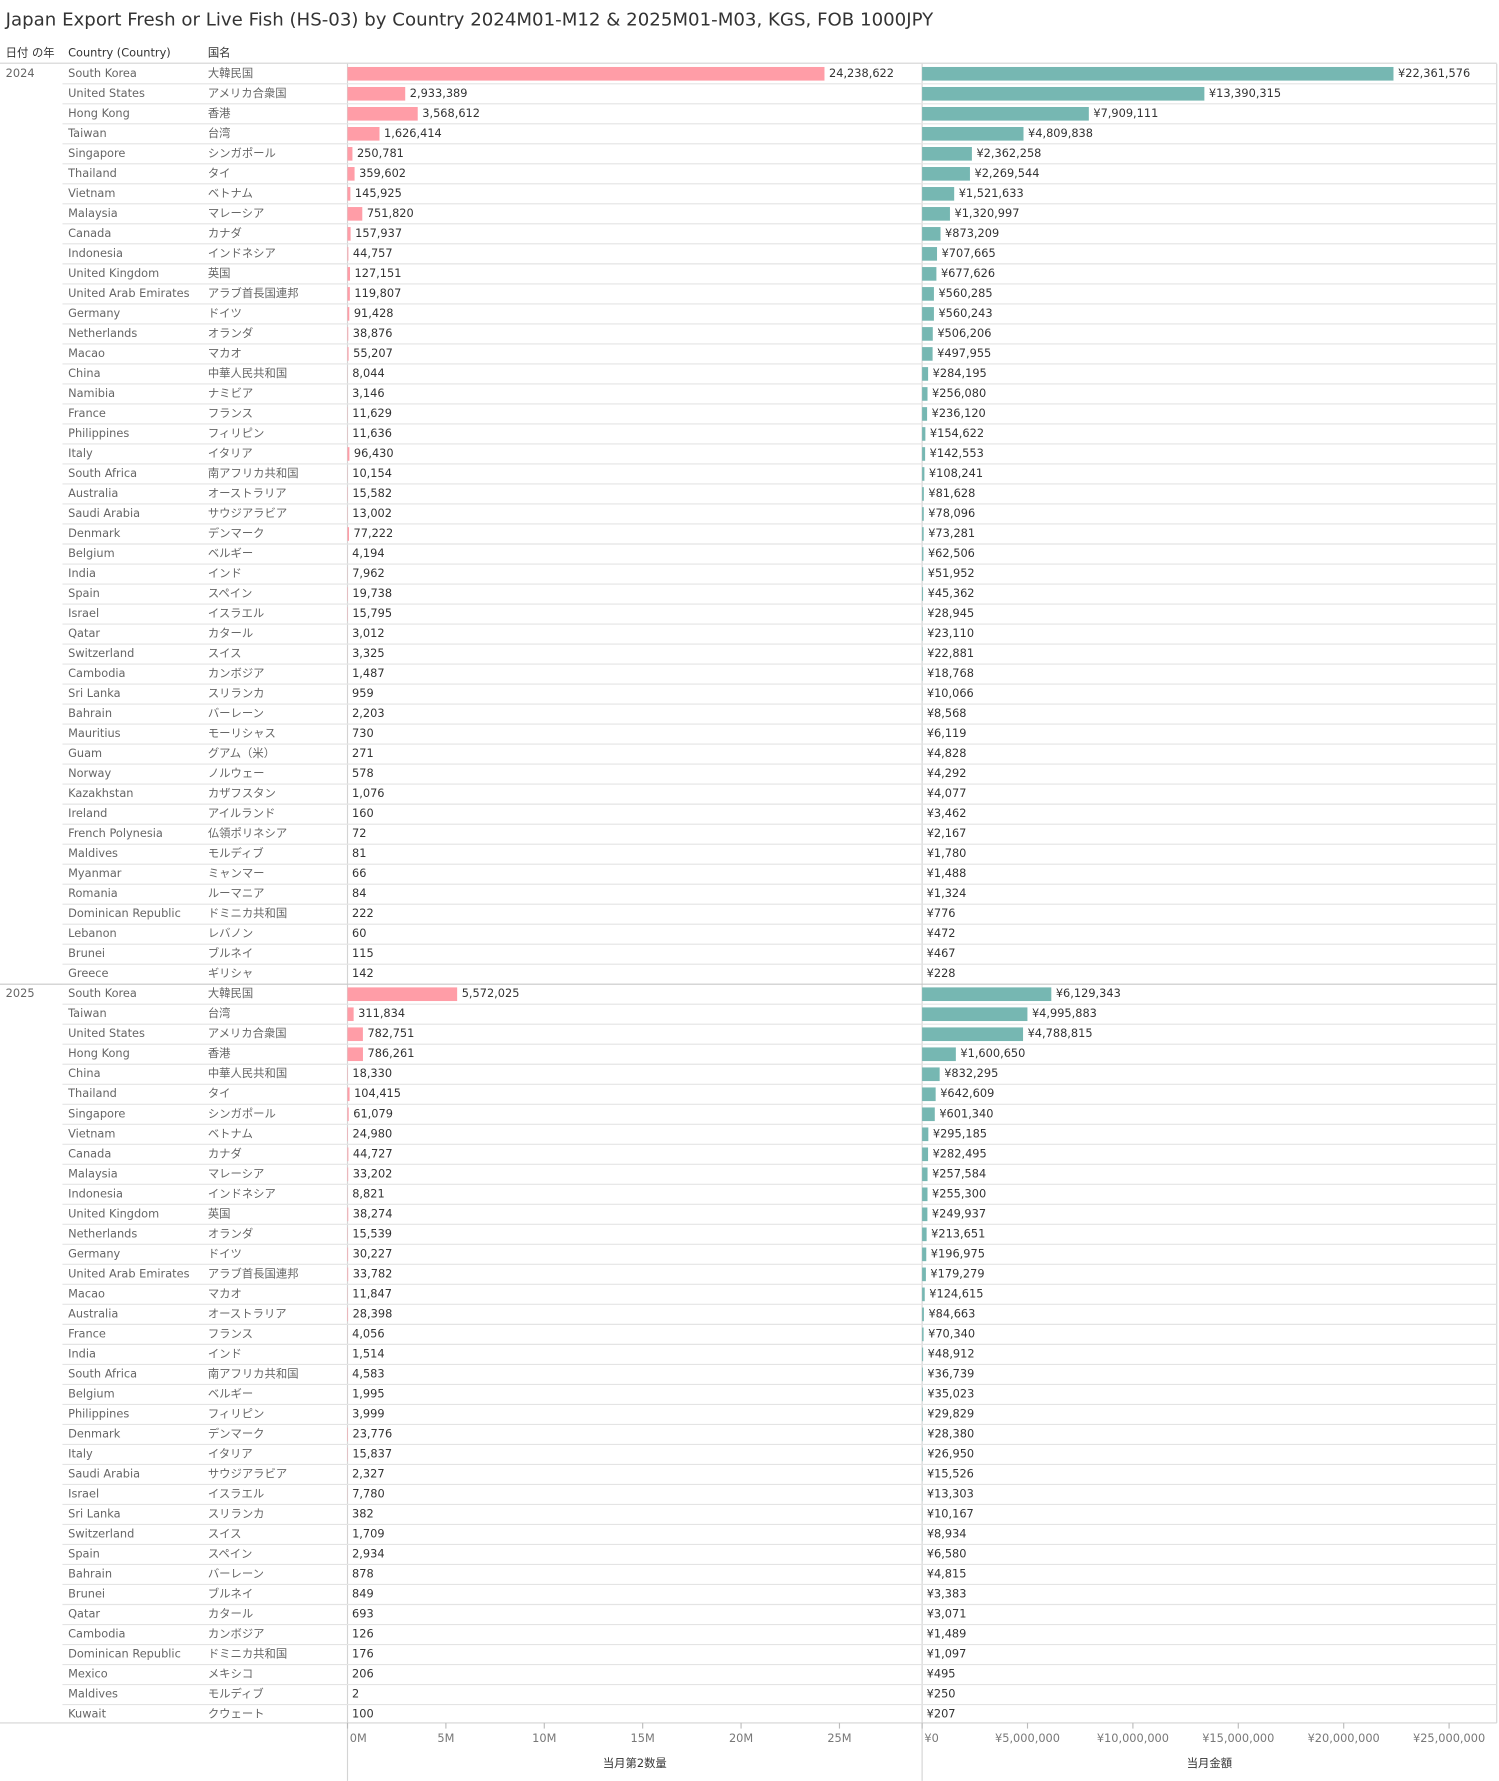  I want to click on country-label: Cambodia, so click(96, 673).